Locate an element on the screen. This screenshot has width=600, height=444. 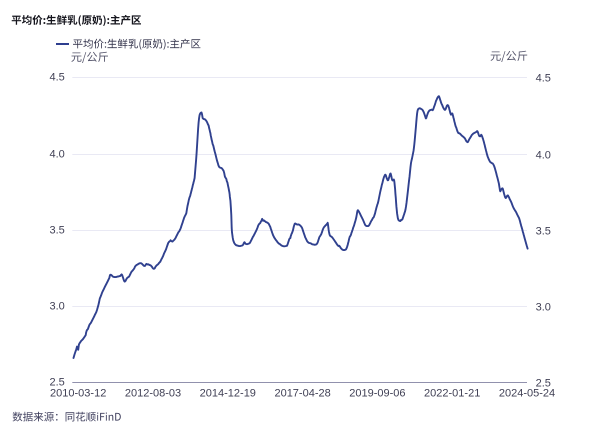
svg-text: 2024-05-24 is located at coordinates (527, 393).